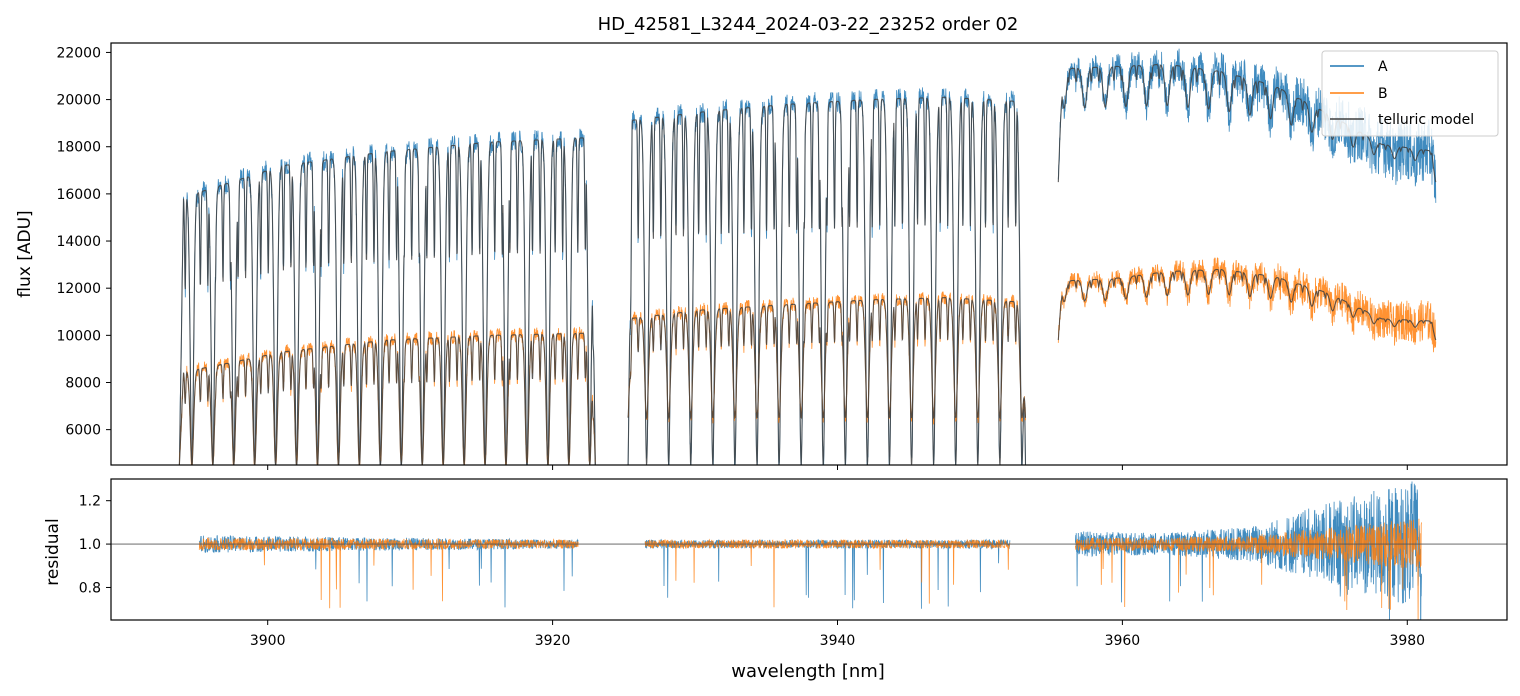 This screenshot has height=696, width=1520. Describe the element at coordinates (268, 641) in the screenshot. I see `x-tick-label: 3900` at that location.